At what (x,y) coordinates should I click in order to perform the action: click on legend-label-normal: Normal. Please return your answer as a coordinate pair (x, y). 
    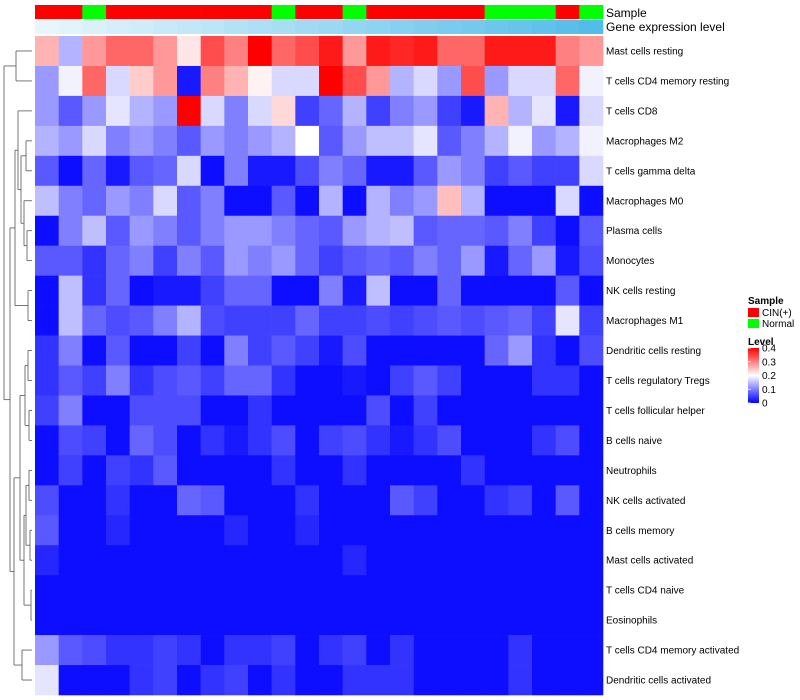
    Looking at the image, I should click on (778, 324).